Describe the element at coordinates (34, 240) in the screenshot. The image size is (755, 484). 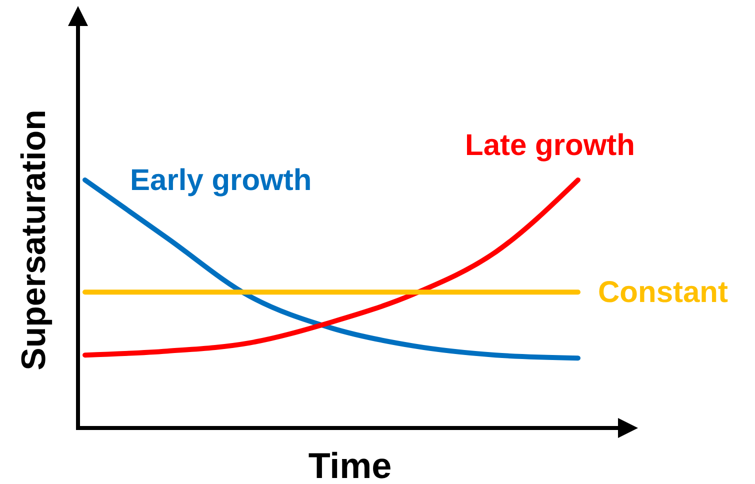
I see `y-axis-title: Supersaturation` at that location.